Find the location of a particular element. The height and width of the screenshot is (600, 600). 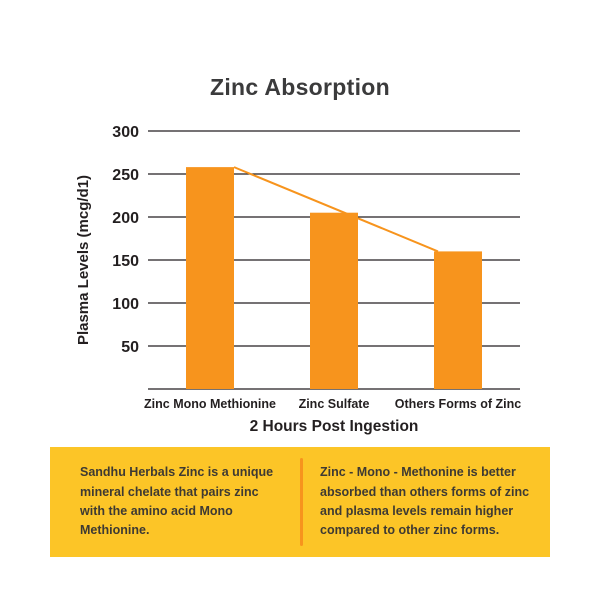

category-label-1: Zinc Sulfate is located at coordinates (334, 404).